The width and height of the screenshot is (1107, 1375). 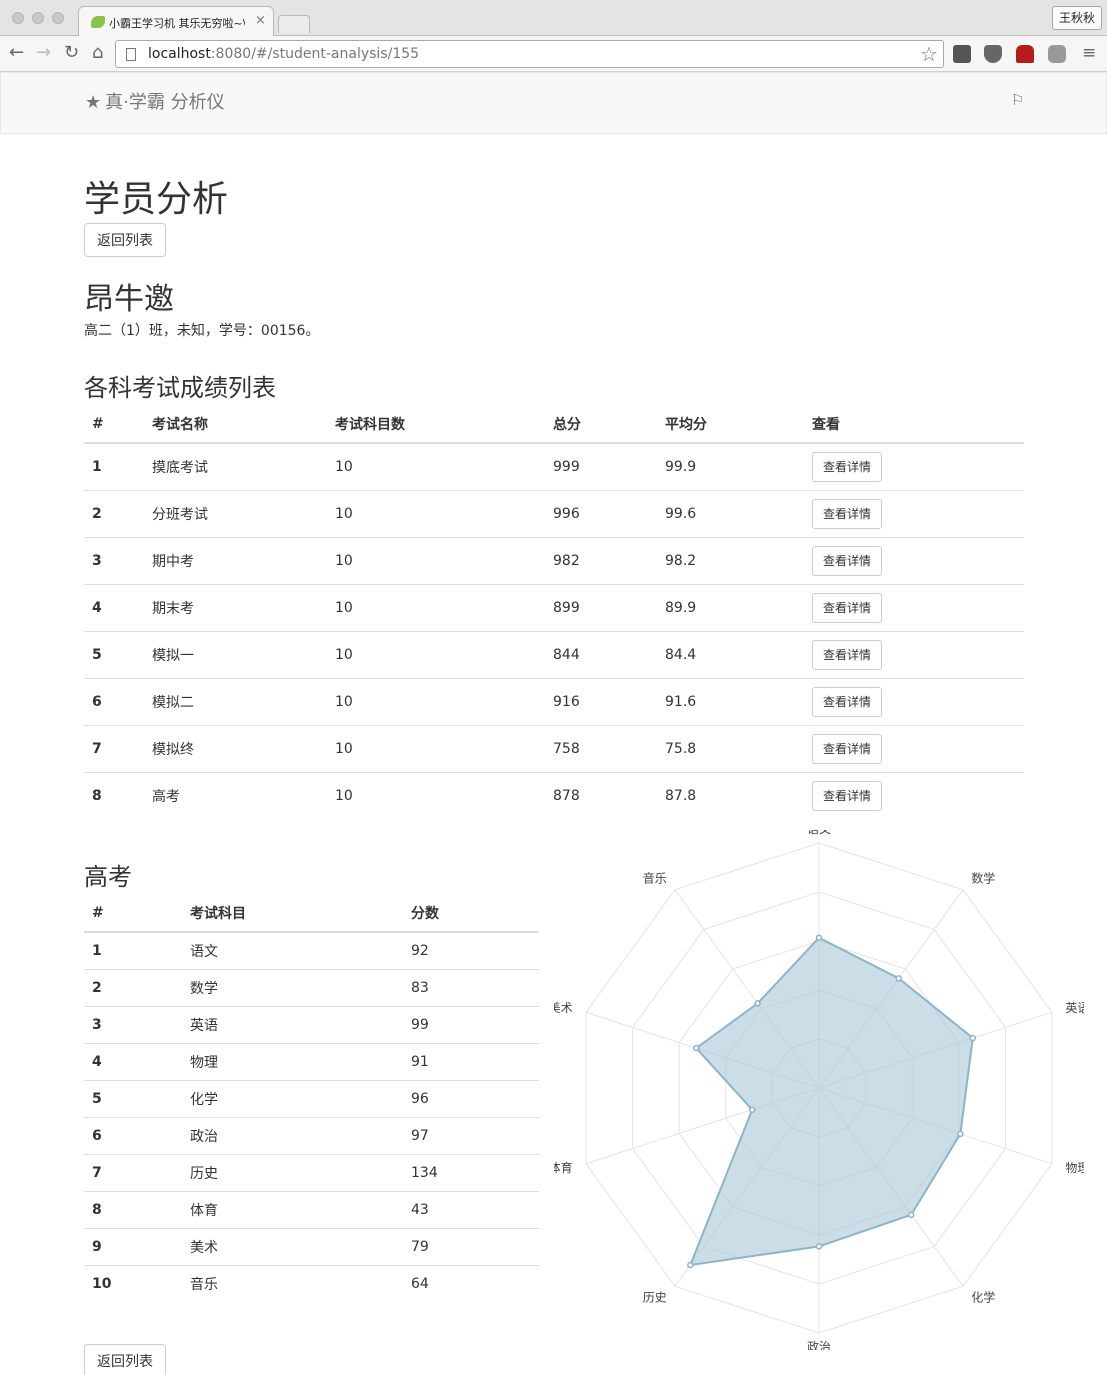 I want to click on sofa-extension-icon, so click(x=1025, y=54).